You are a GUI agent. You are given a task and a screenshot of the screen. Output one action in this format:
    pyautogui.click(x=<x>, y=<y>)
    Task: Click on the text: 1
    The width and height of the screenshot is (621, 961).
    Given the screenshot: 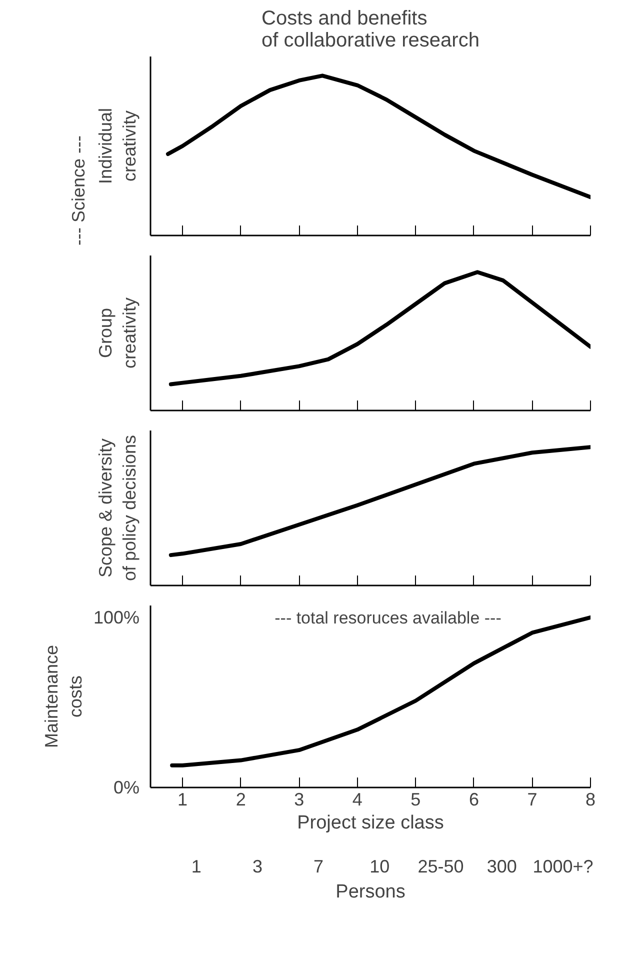 What is the action you would take?
    pyautogui.click(x=196, y=866)
    